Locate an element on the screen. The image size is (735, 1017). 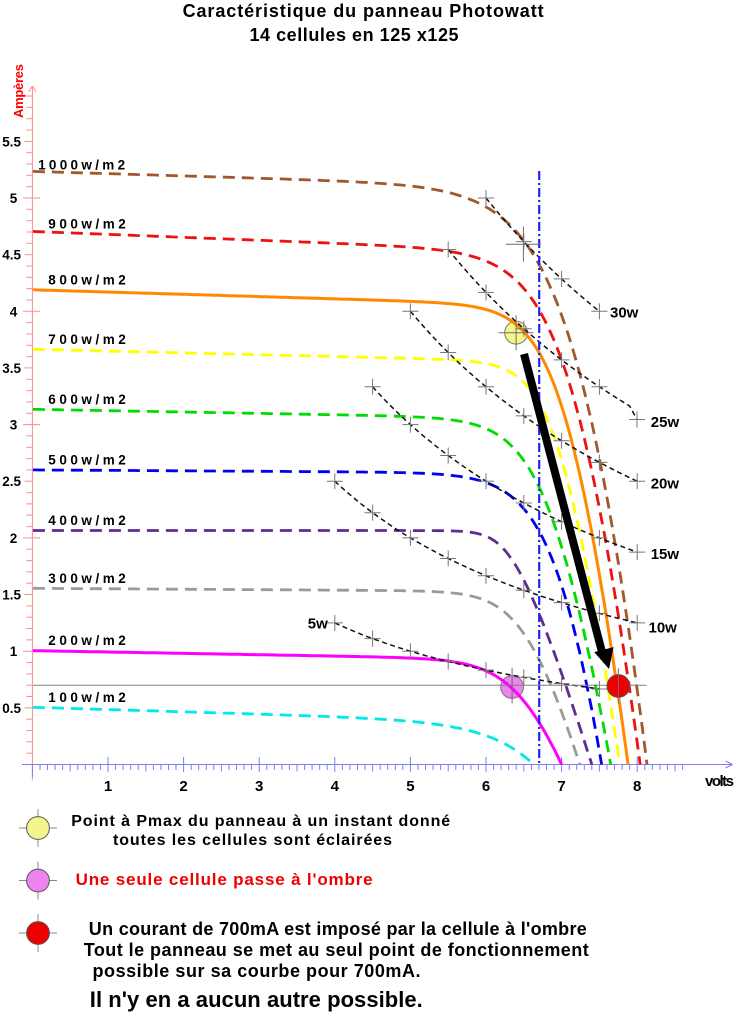
svg-text: 0.5 is located at coordinates (11, 708).